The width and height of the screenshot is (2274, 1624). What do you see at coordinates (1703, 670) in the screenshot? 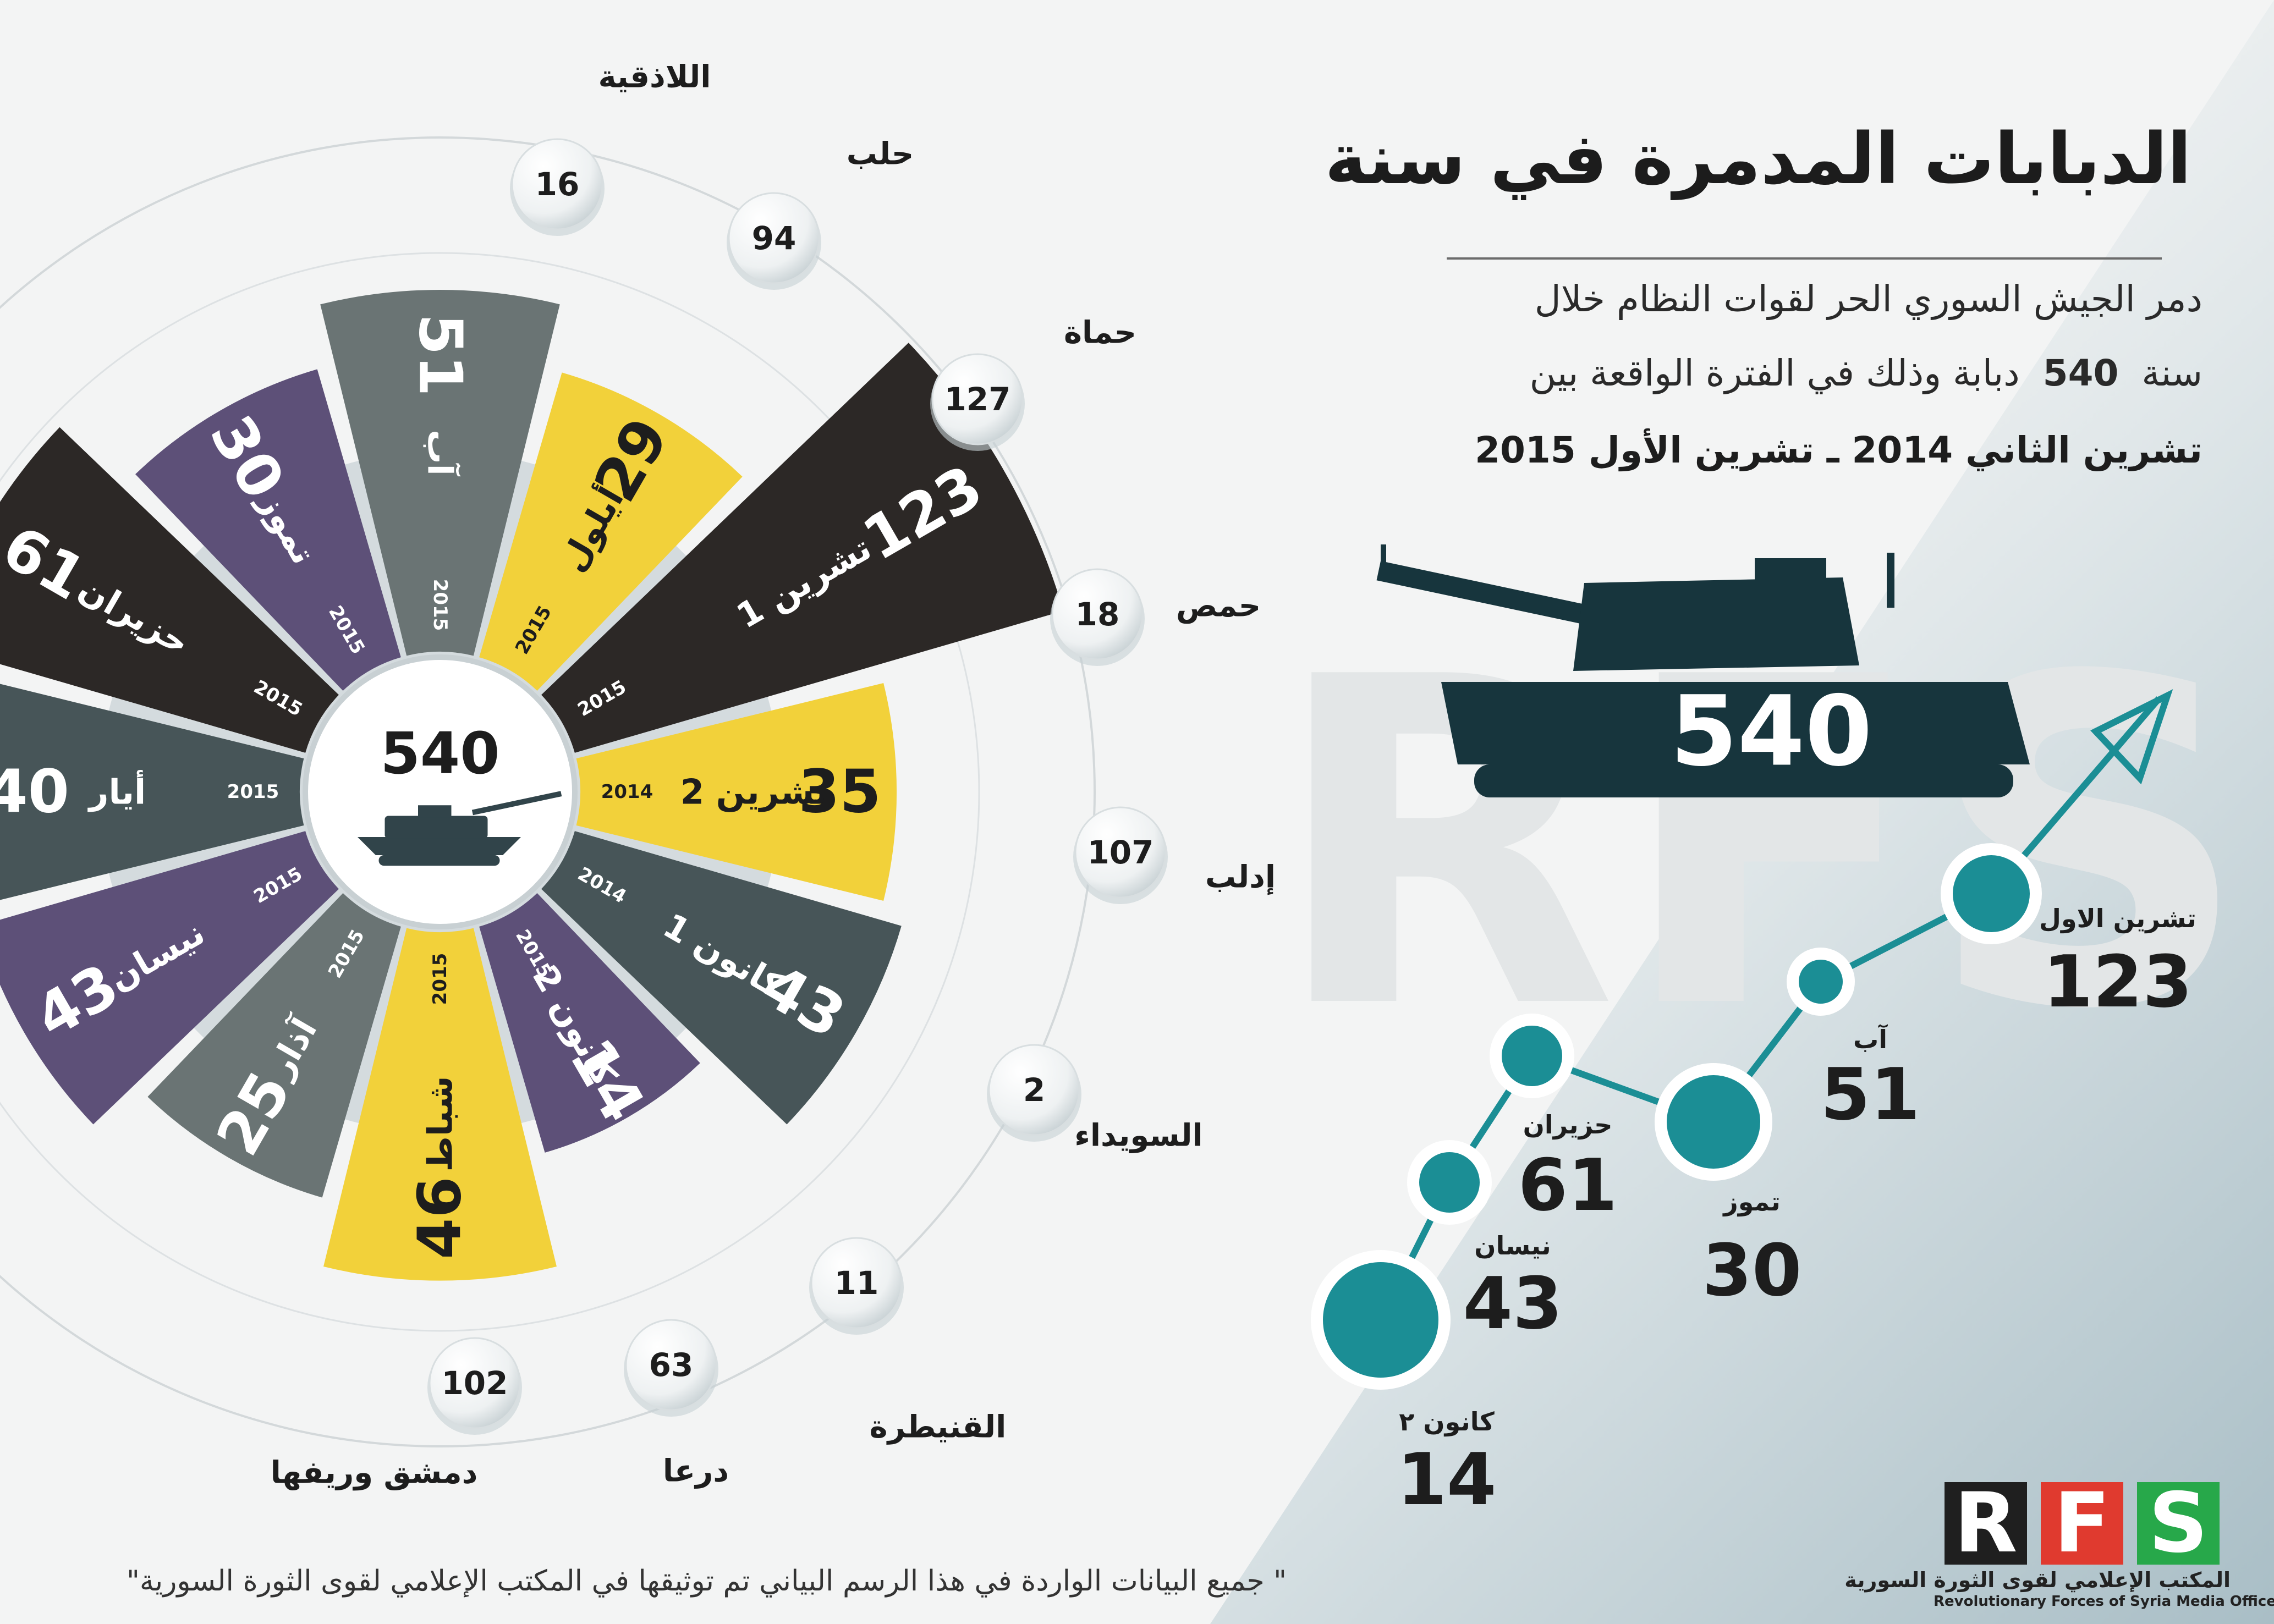
I see `tank-graphic` at bounding box center [1703, 670].